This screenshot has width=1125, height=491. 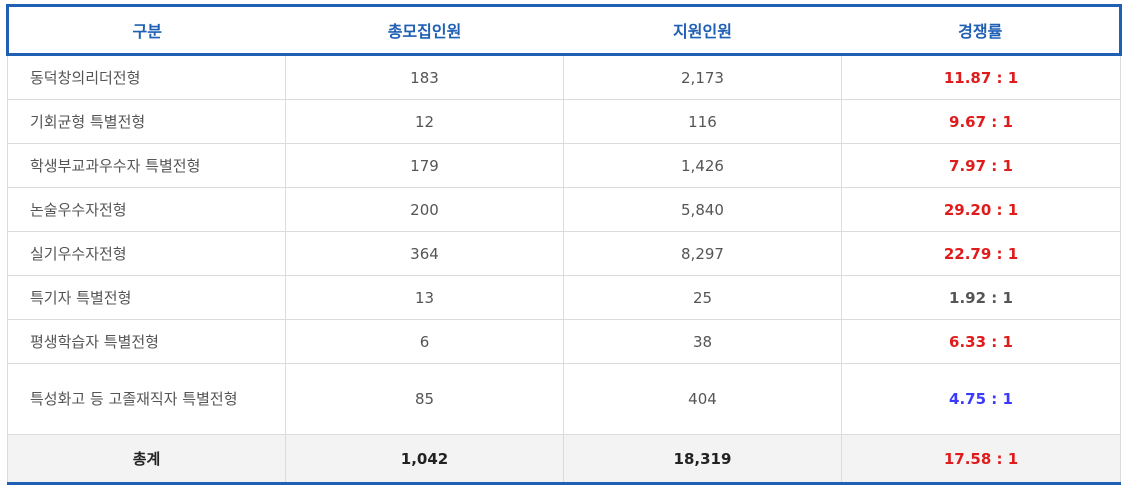 I want to click on row-category: 특성화고 등 고졸재직자 특별전형, so click(x=146, y=399).